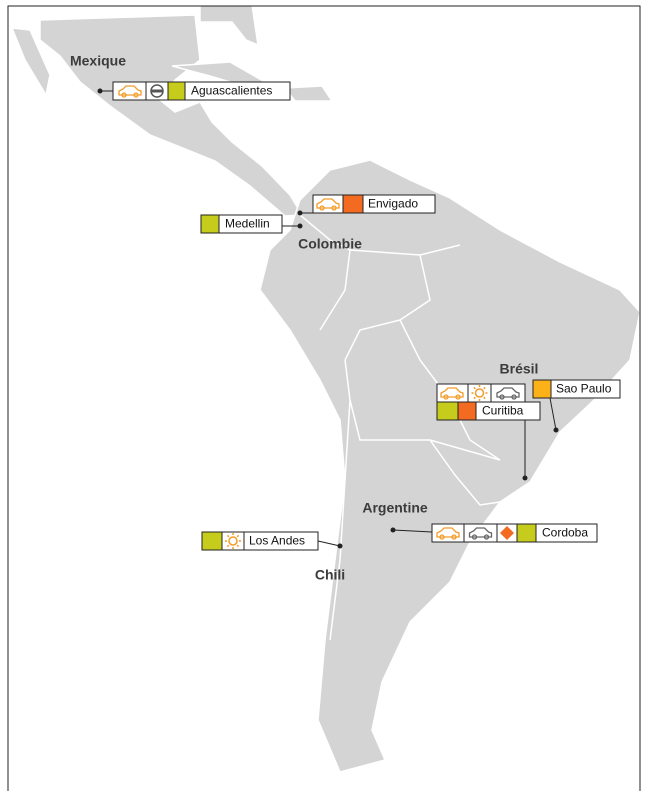 The width and height of the screenshot is (645, 791). I want to click on site-marker: Curitiba, so click(488, 432).